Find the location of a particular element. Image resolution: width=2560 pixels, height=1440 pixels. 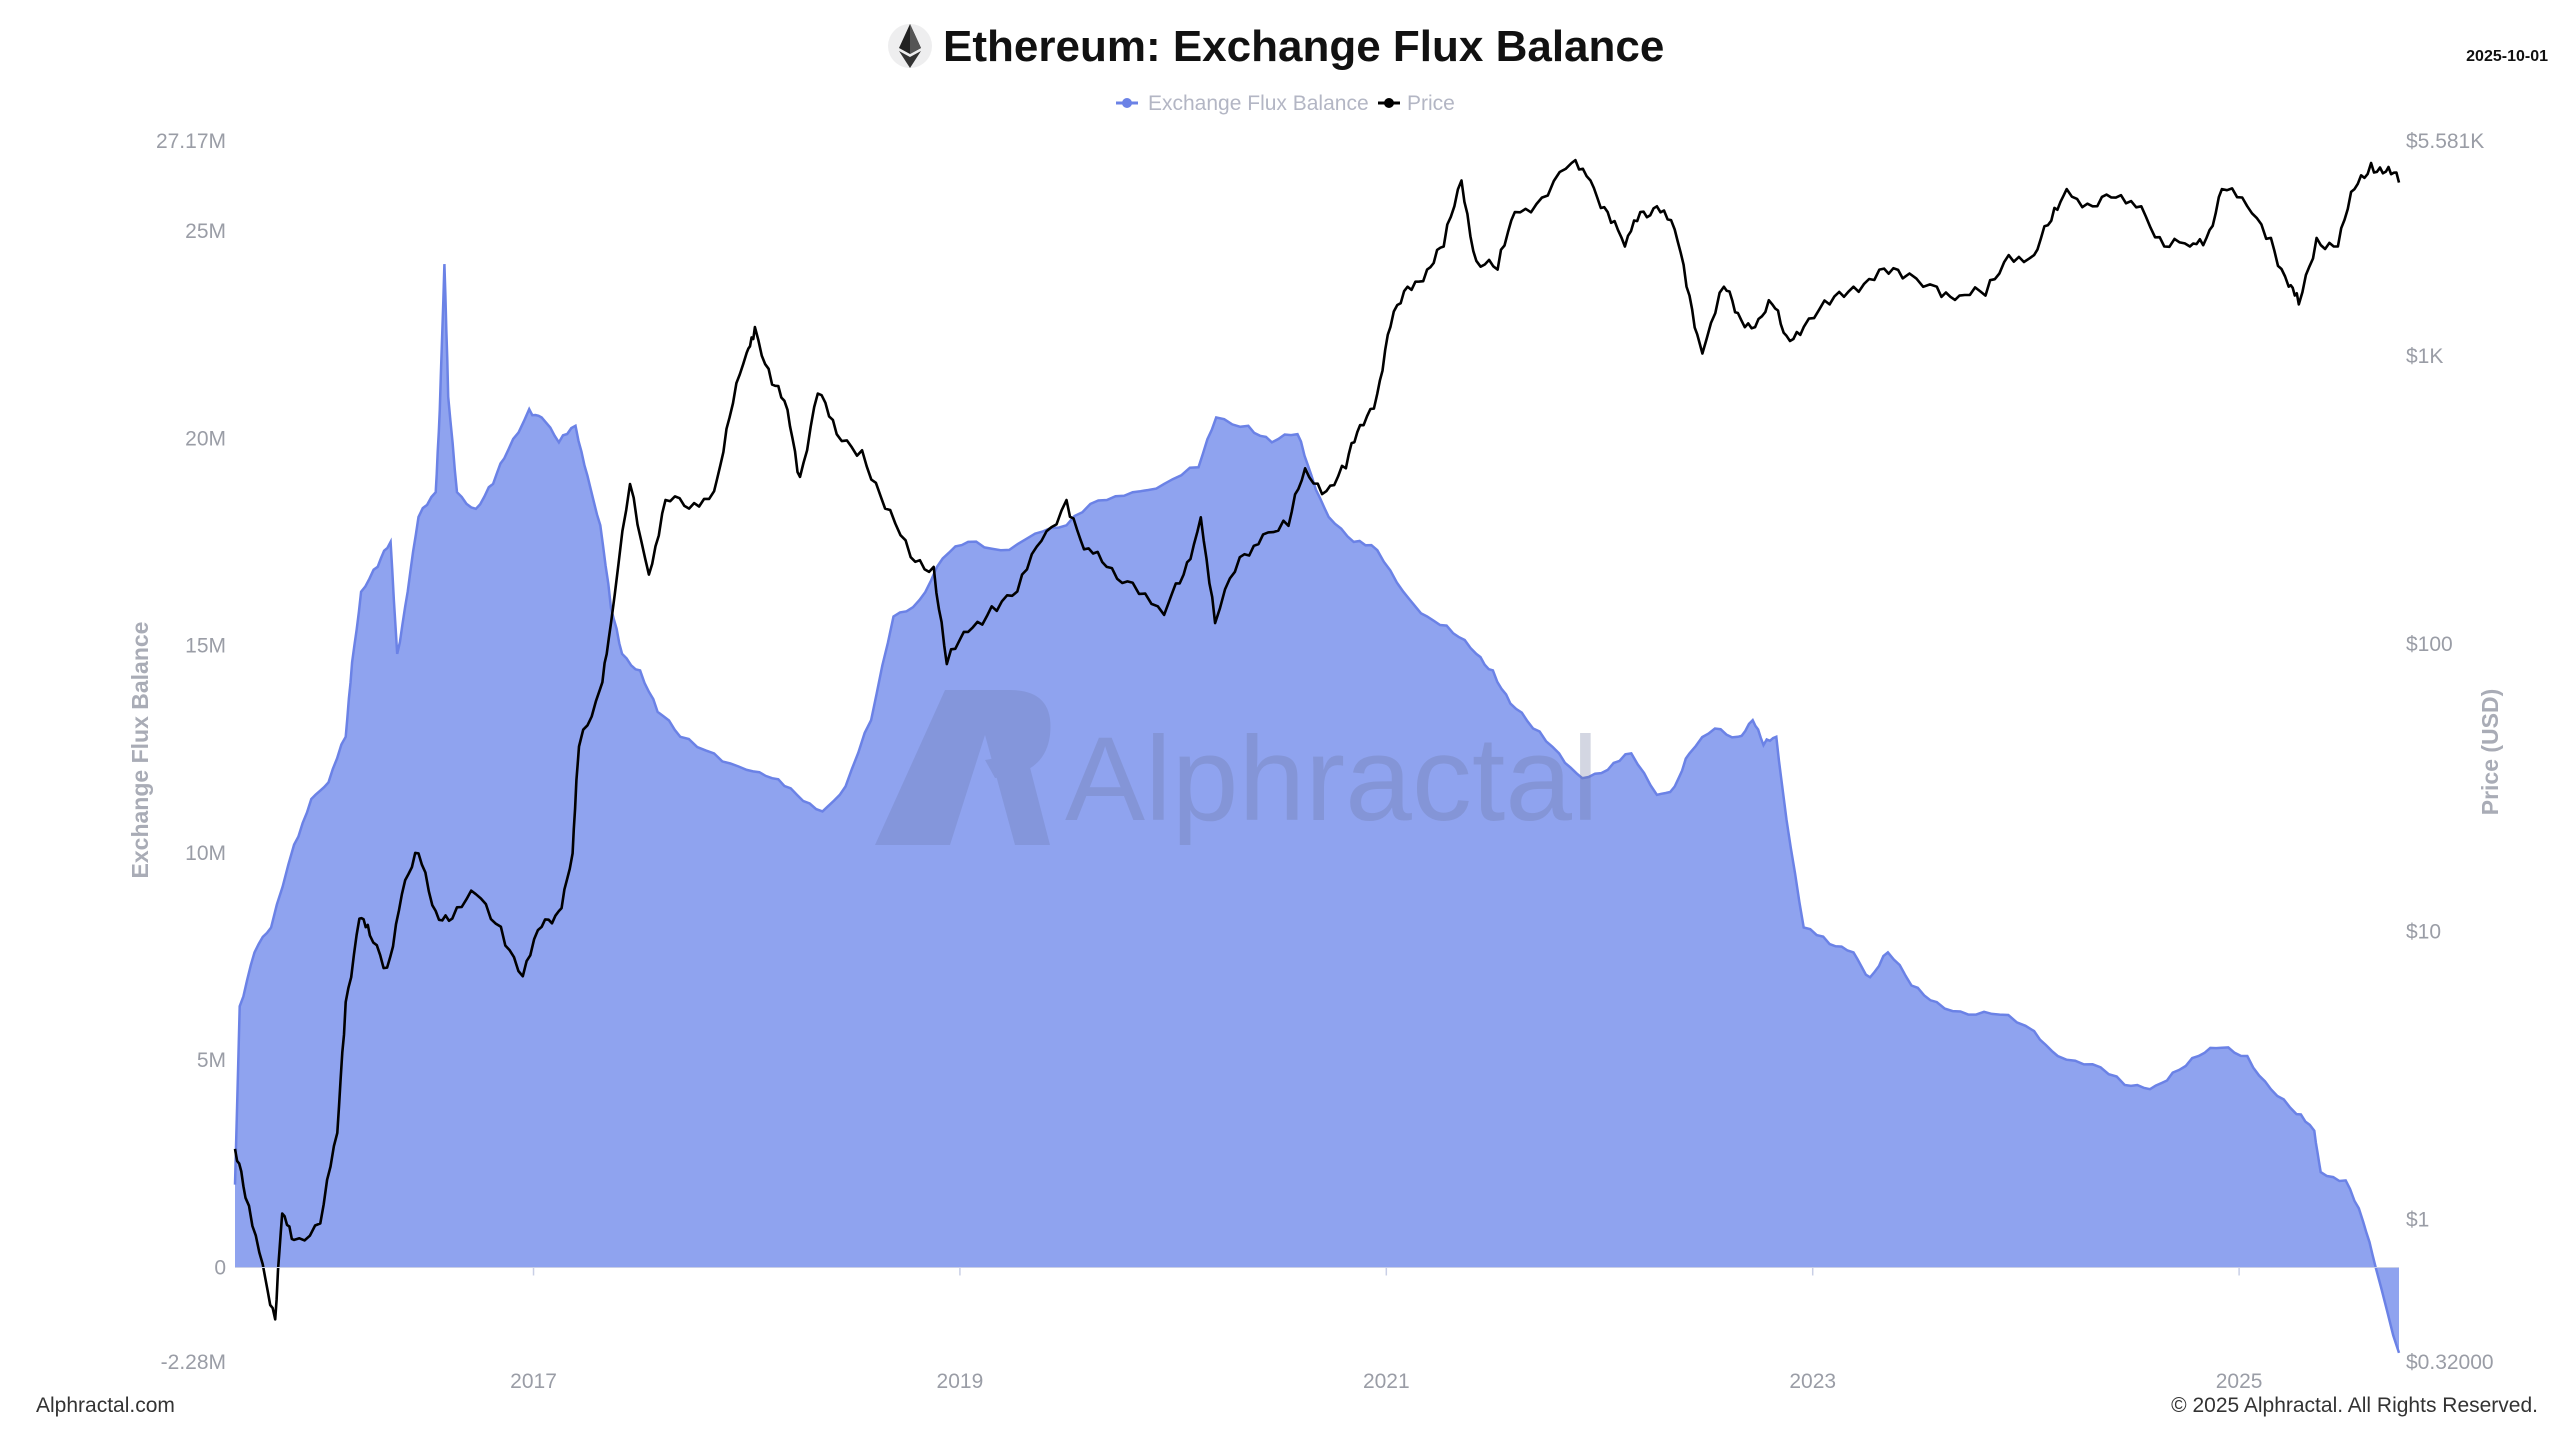

y-left-tick-label: 5M is located at coordinates (211, 1060).